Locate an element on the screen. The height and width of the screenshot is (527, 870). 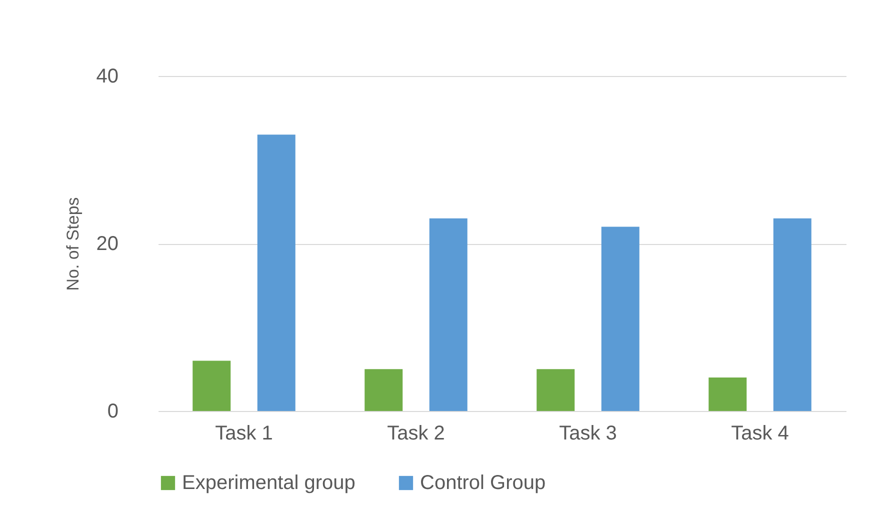
x-tick-label: Task 4 is located at coordinates (760, 433).